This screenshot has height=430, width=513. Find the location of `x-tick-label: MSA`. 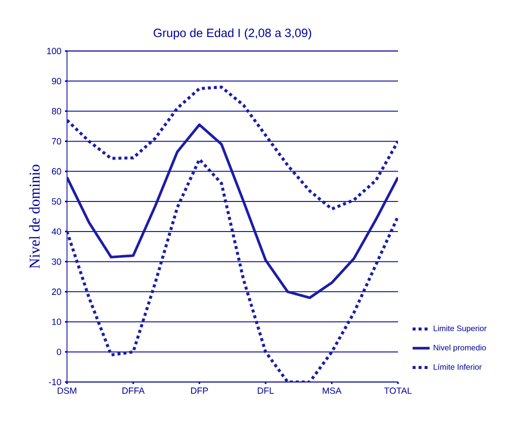

x-tick-label: MSA is located at coordinates (332, 391).